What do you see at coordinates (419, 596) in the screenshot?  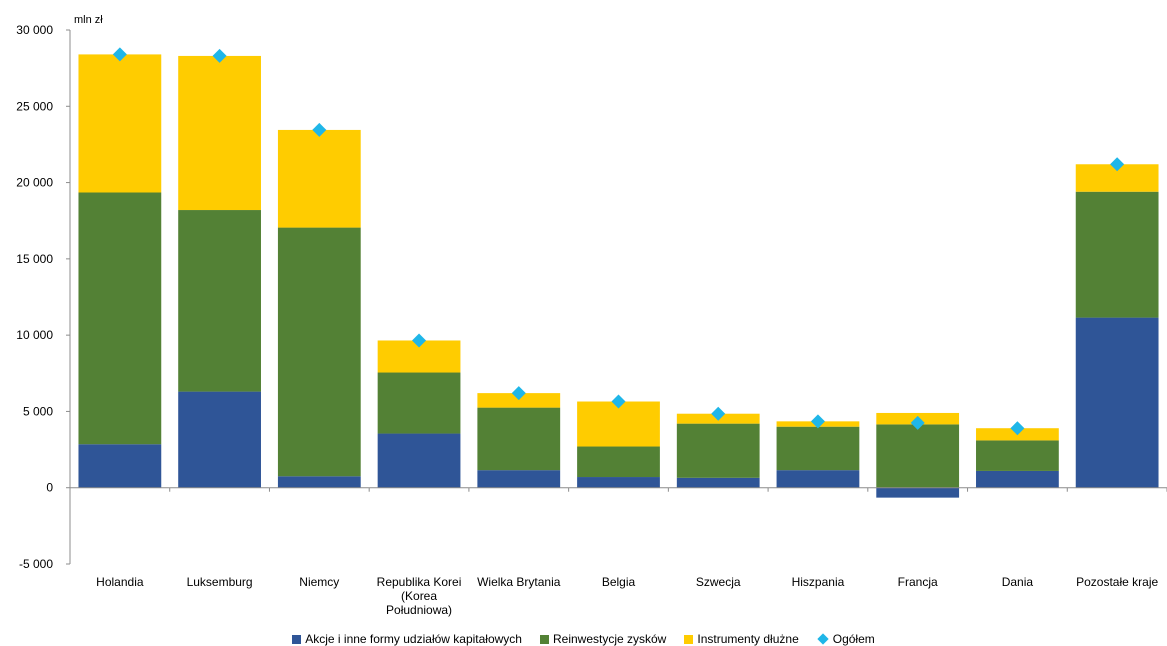 I see `x-category-label: Republika Korei (Korea Południowa)` at bounding box center [419, 596].